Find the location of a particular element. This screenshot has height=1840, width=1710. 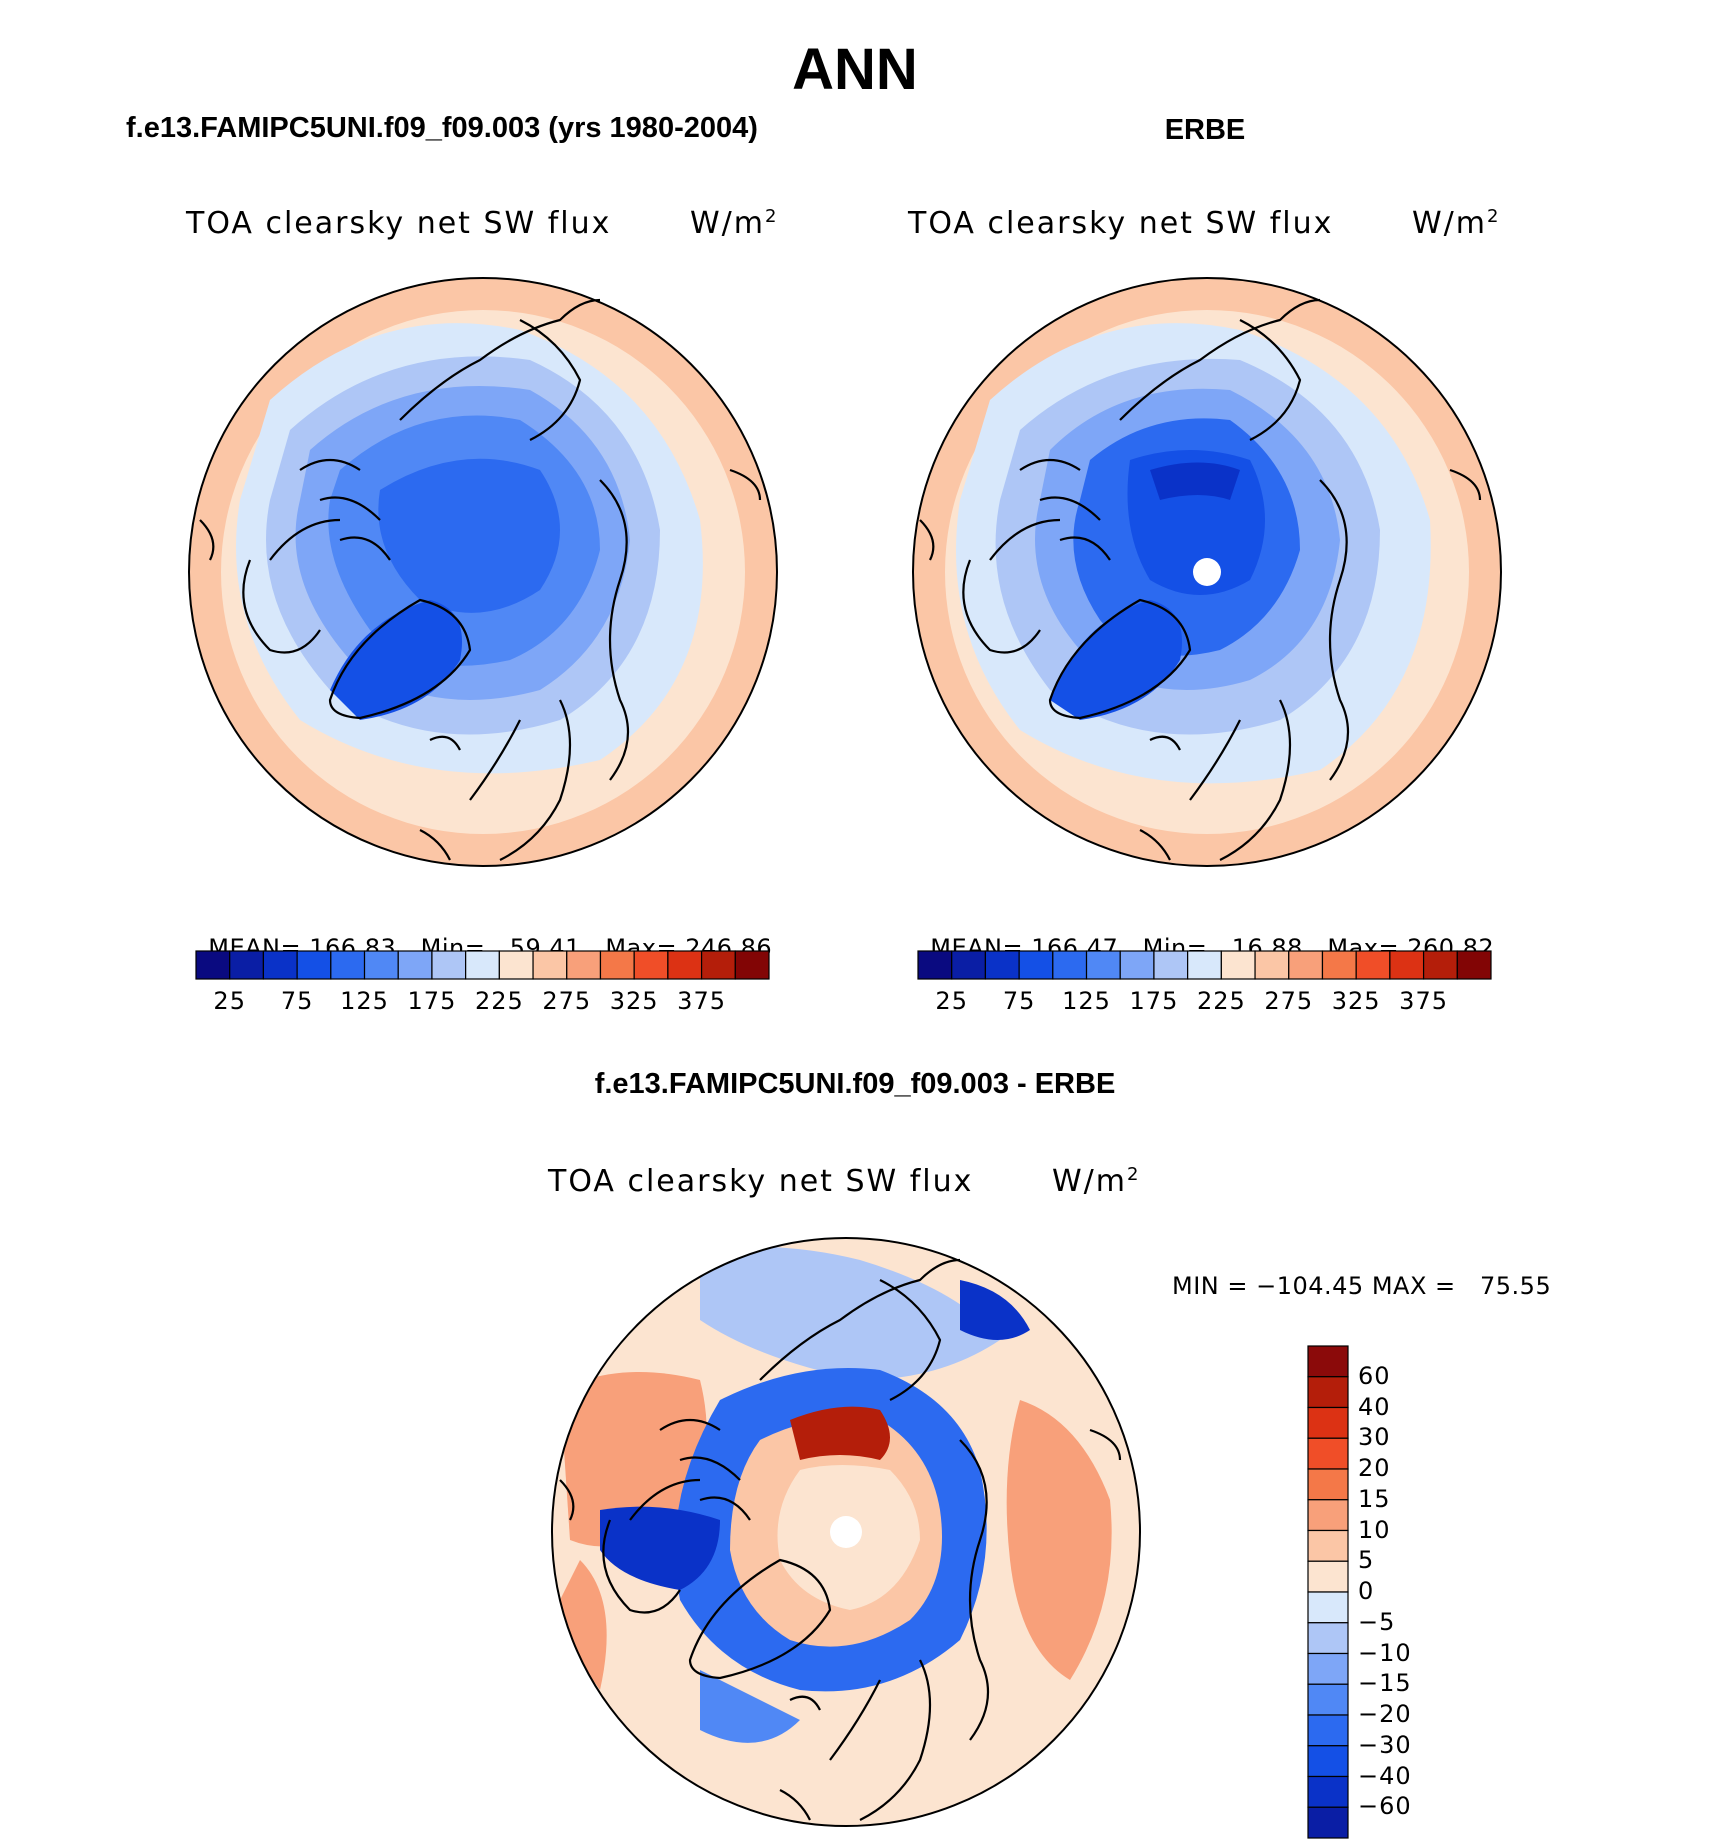

obs-colorbar-tick-label: 275 is located at coordinates (1289, 1001).